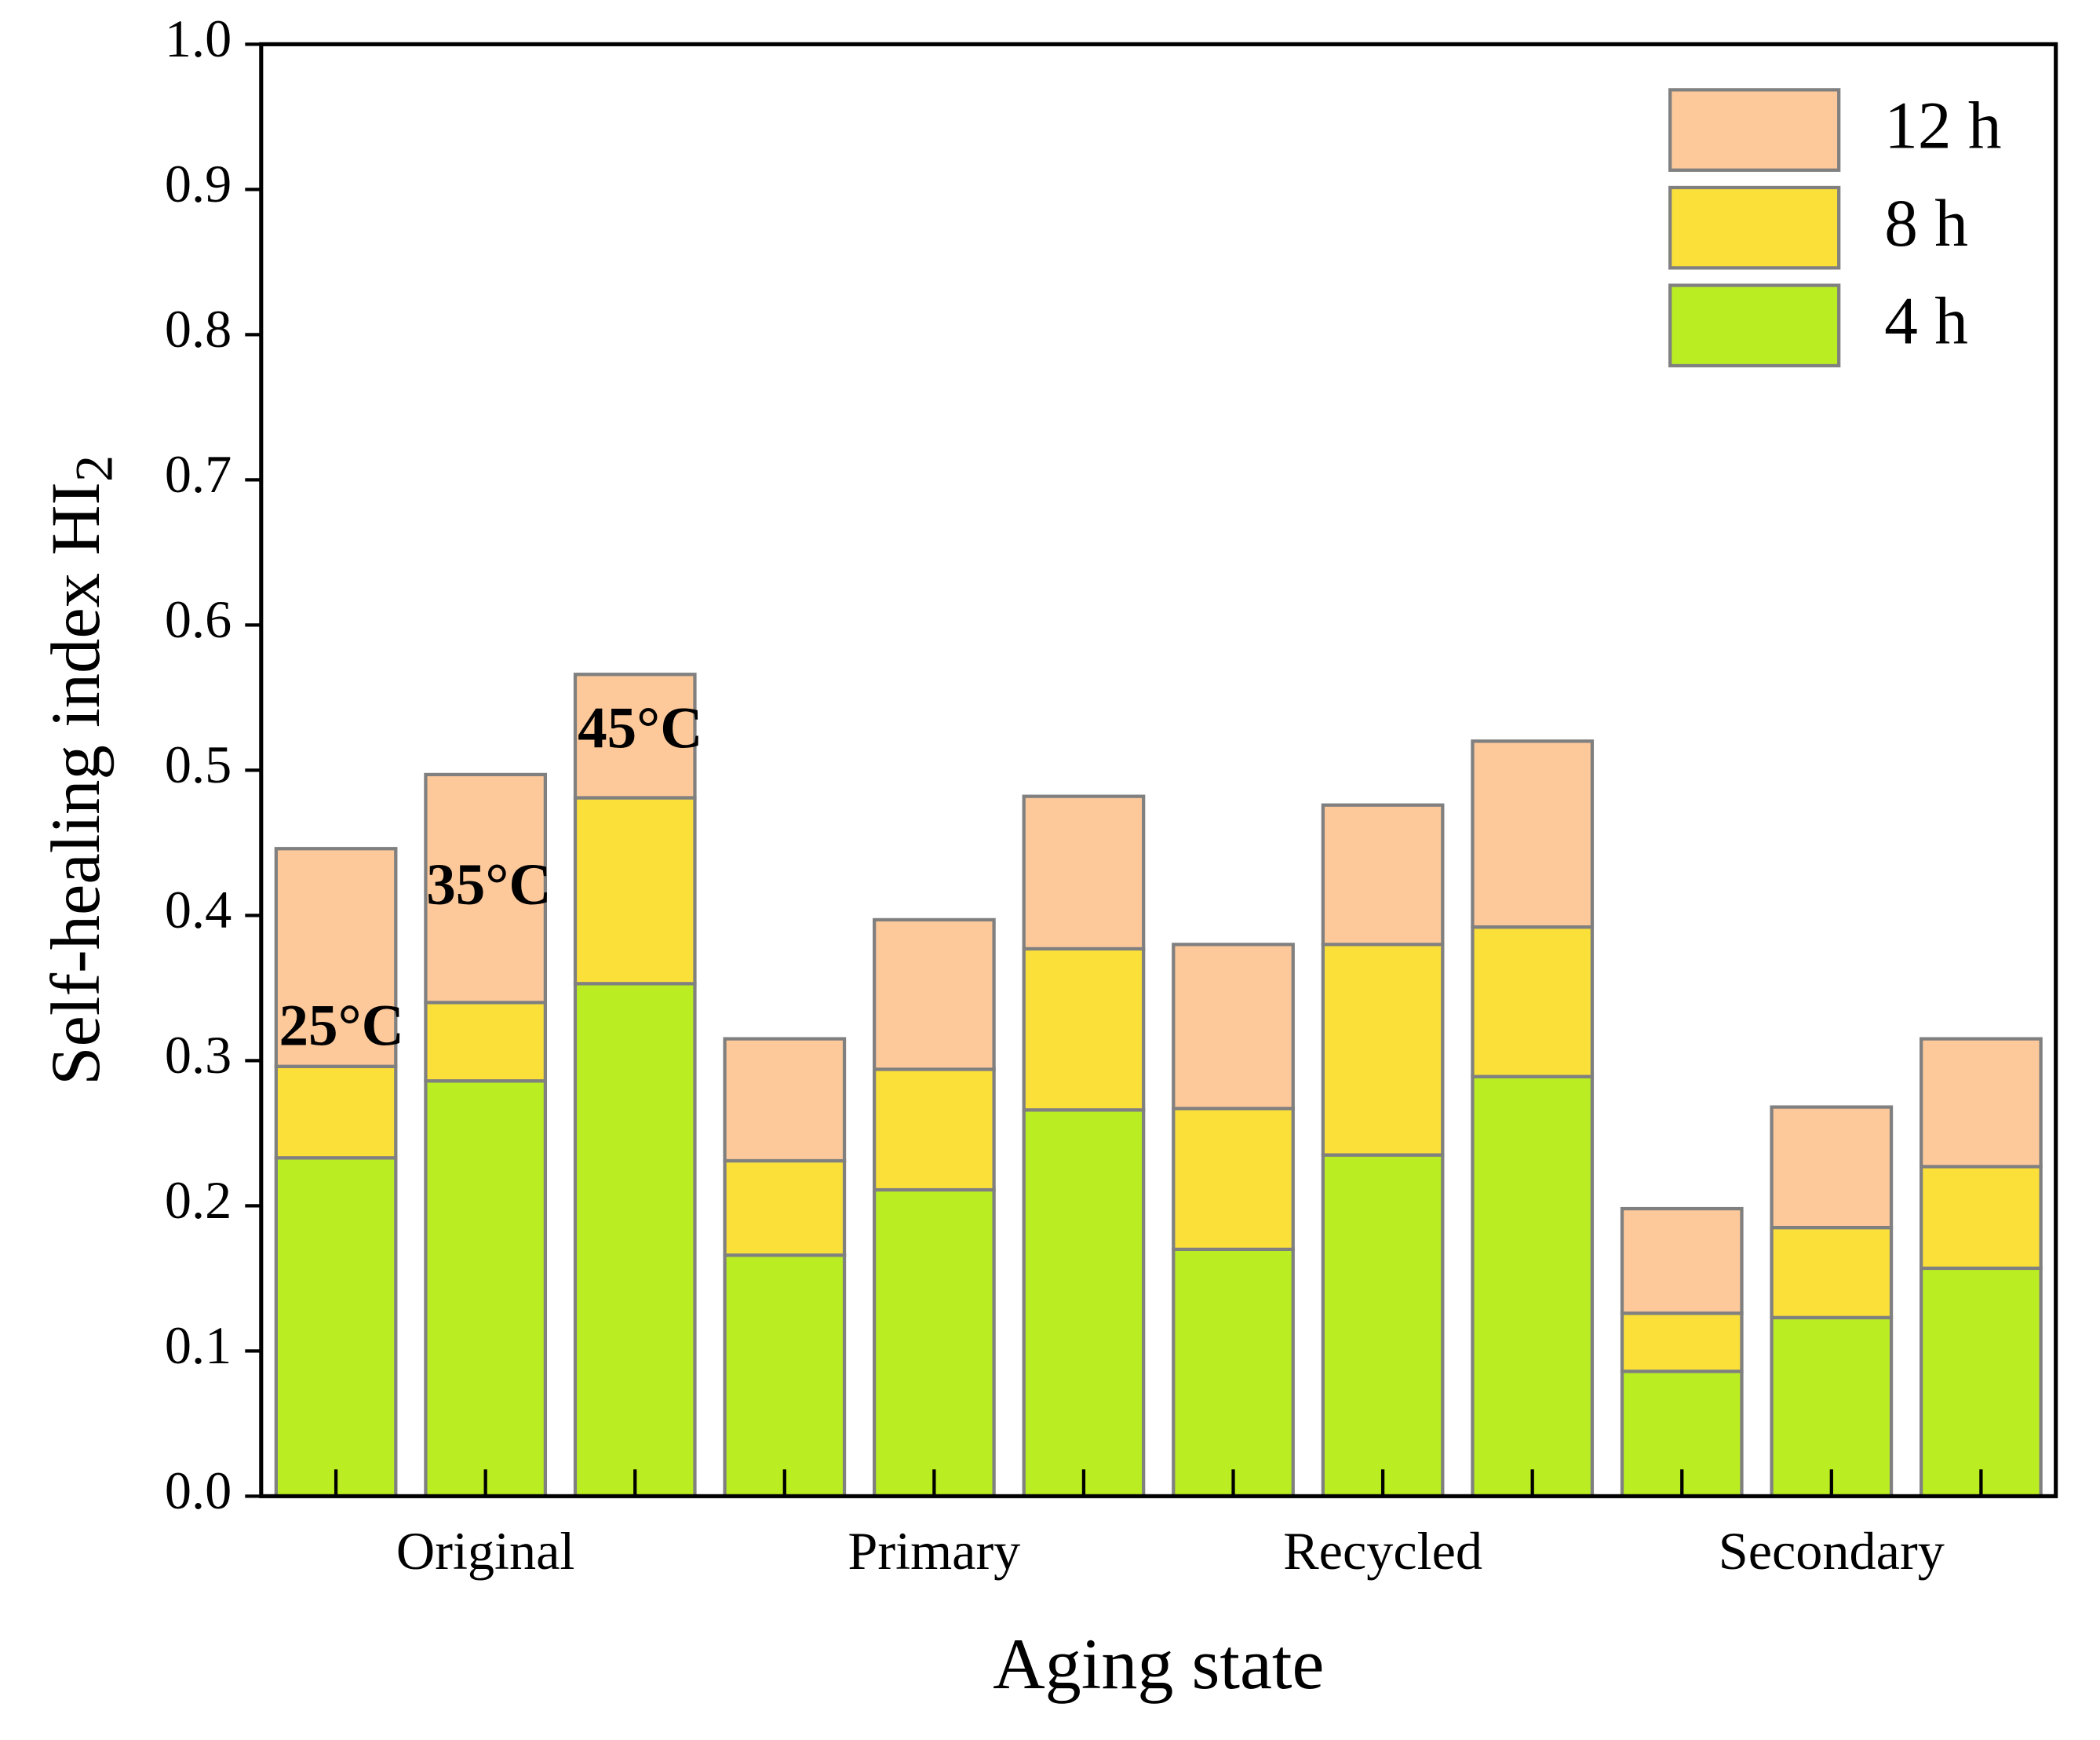 Image resolution: width=2100 pixels, height=1740 pixels. What do you see at coordinates (1383, 1551) in the screenshot?
I see `x-tick-label: Recycled` at bounding box center [1383, 1551].